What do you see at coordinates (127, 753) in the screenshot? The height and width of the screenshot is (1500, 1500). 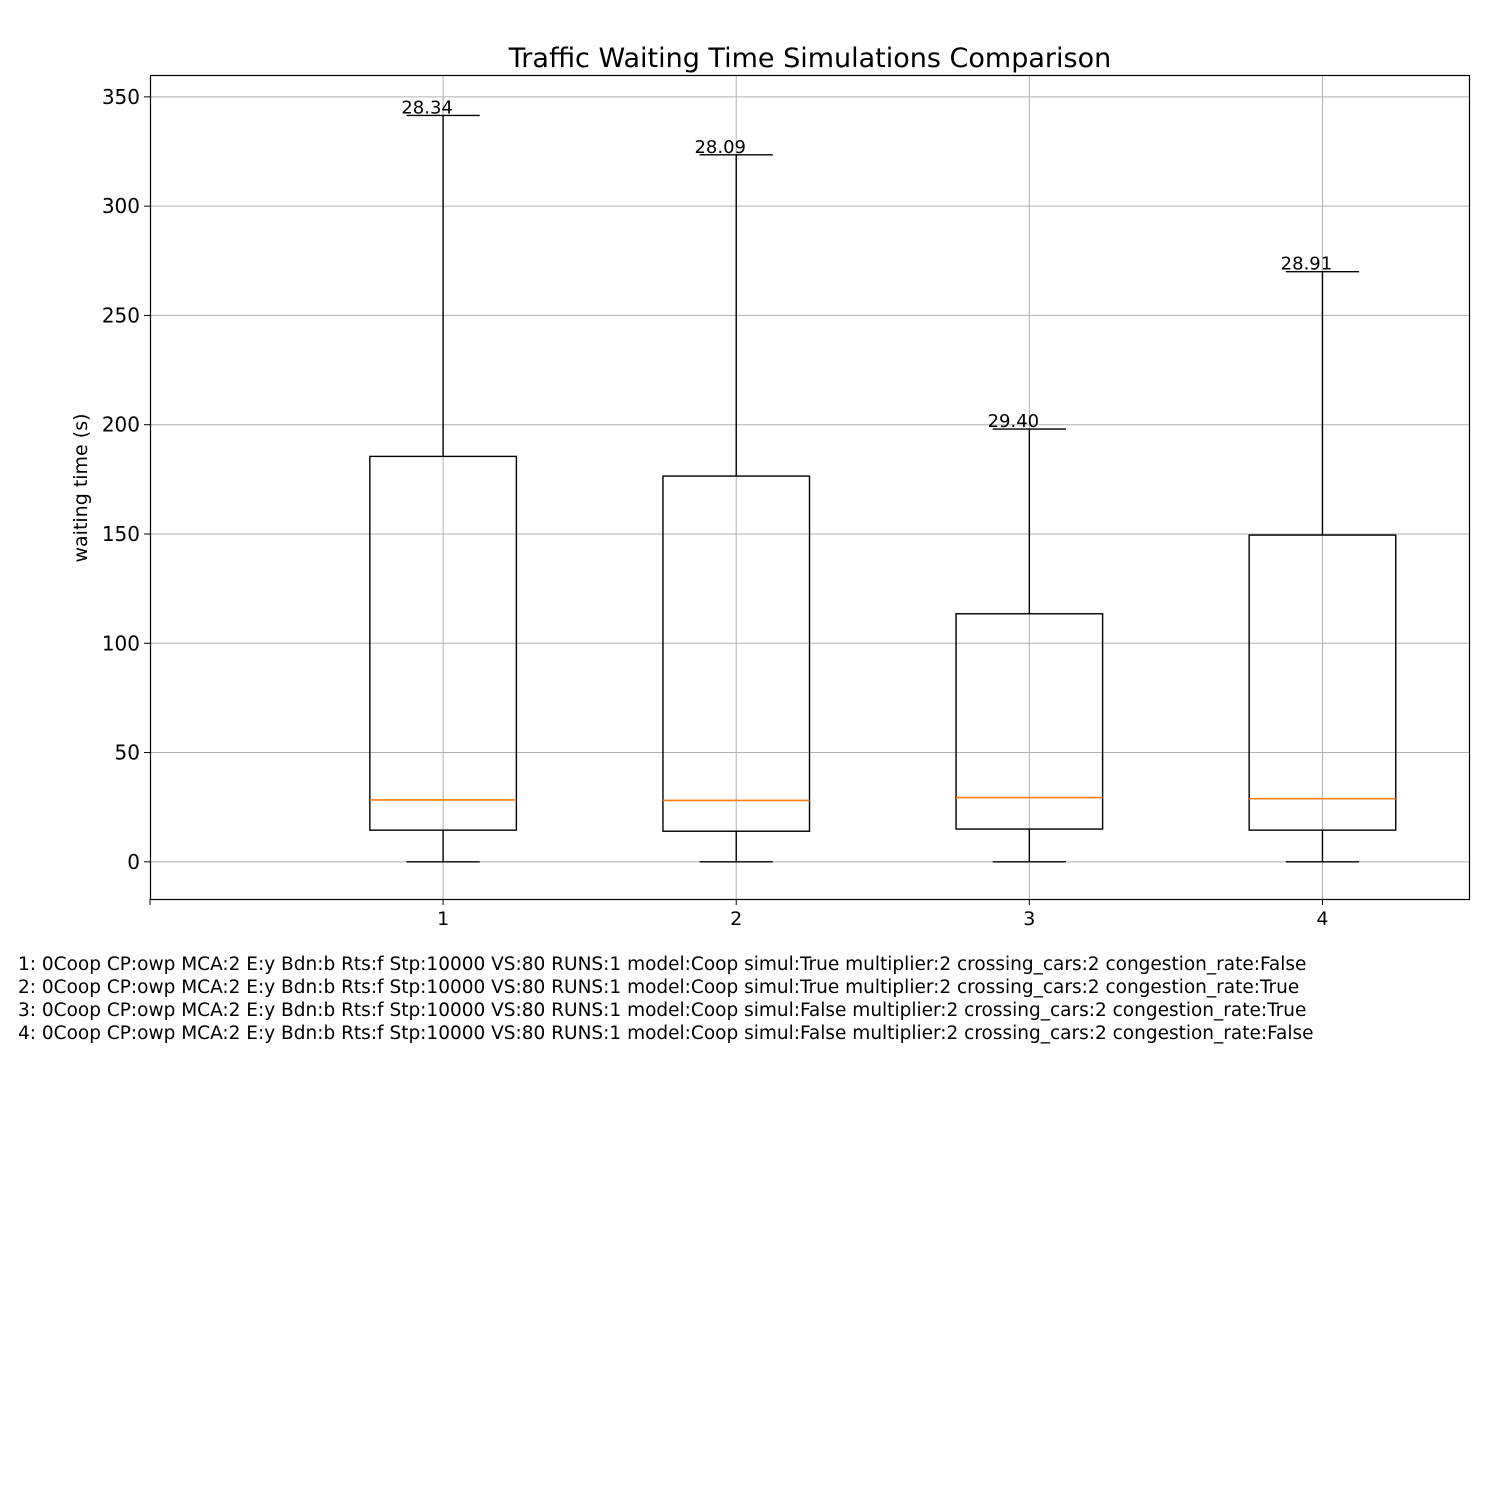 I see `y-tick-label: 50` at bounding box center [127, 753].